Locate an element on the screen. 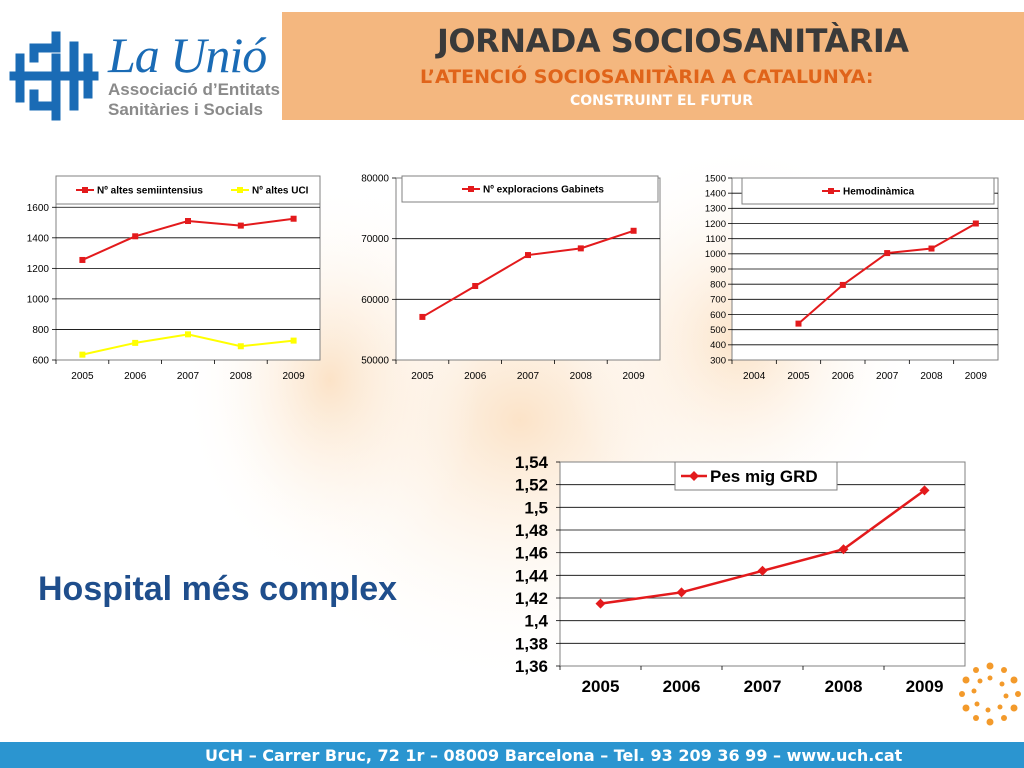  y-tick-label: 1300 is located at coordinates (715, 209).